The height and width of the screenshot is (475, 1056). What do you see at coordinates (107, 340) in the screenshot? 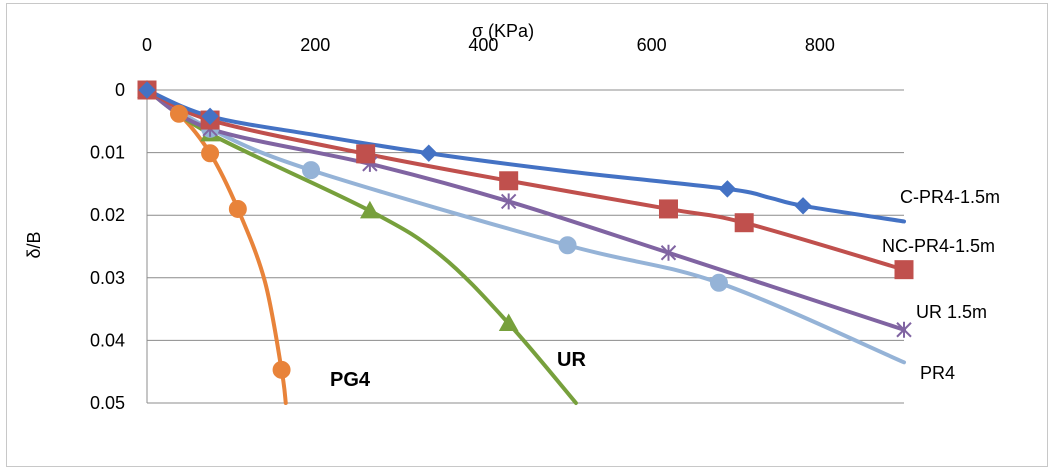
I see `y-tick-label: 0.04` at bounding box center [107, 340].